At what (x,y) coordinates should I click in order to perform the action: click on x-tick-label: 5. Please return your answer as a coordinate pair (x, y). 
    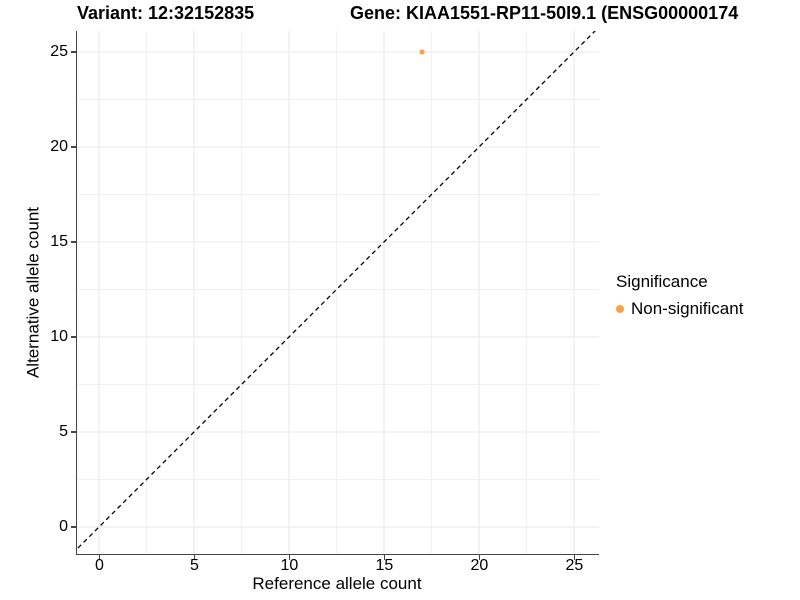
    Looking at the image, I should click on (194, 565).